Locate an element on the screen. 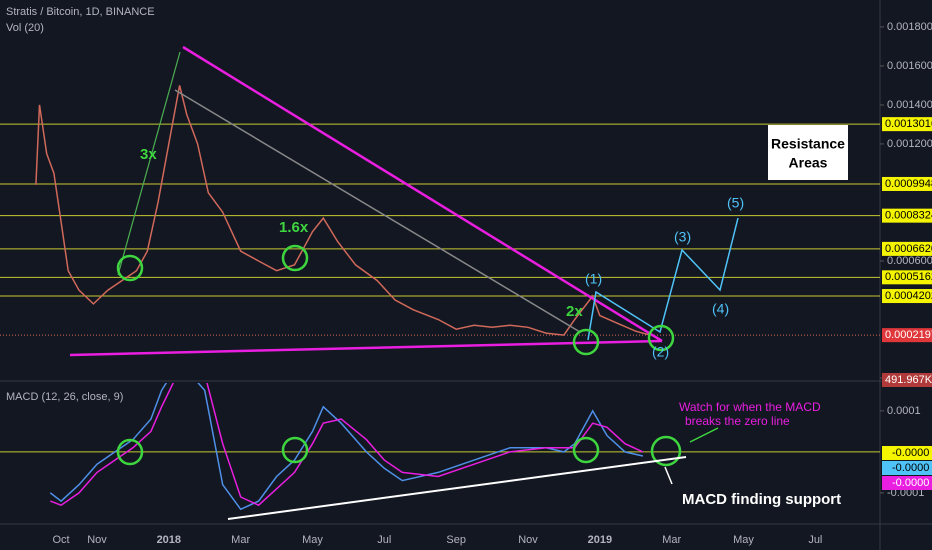  y-tick-label: 0.0001 is located at coordinates (904, 411).